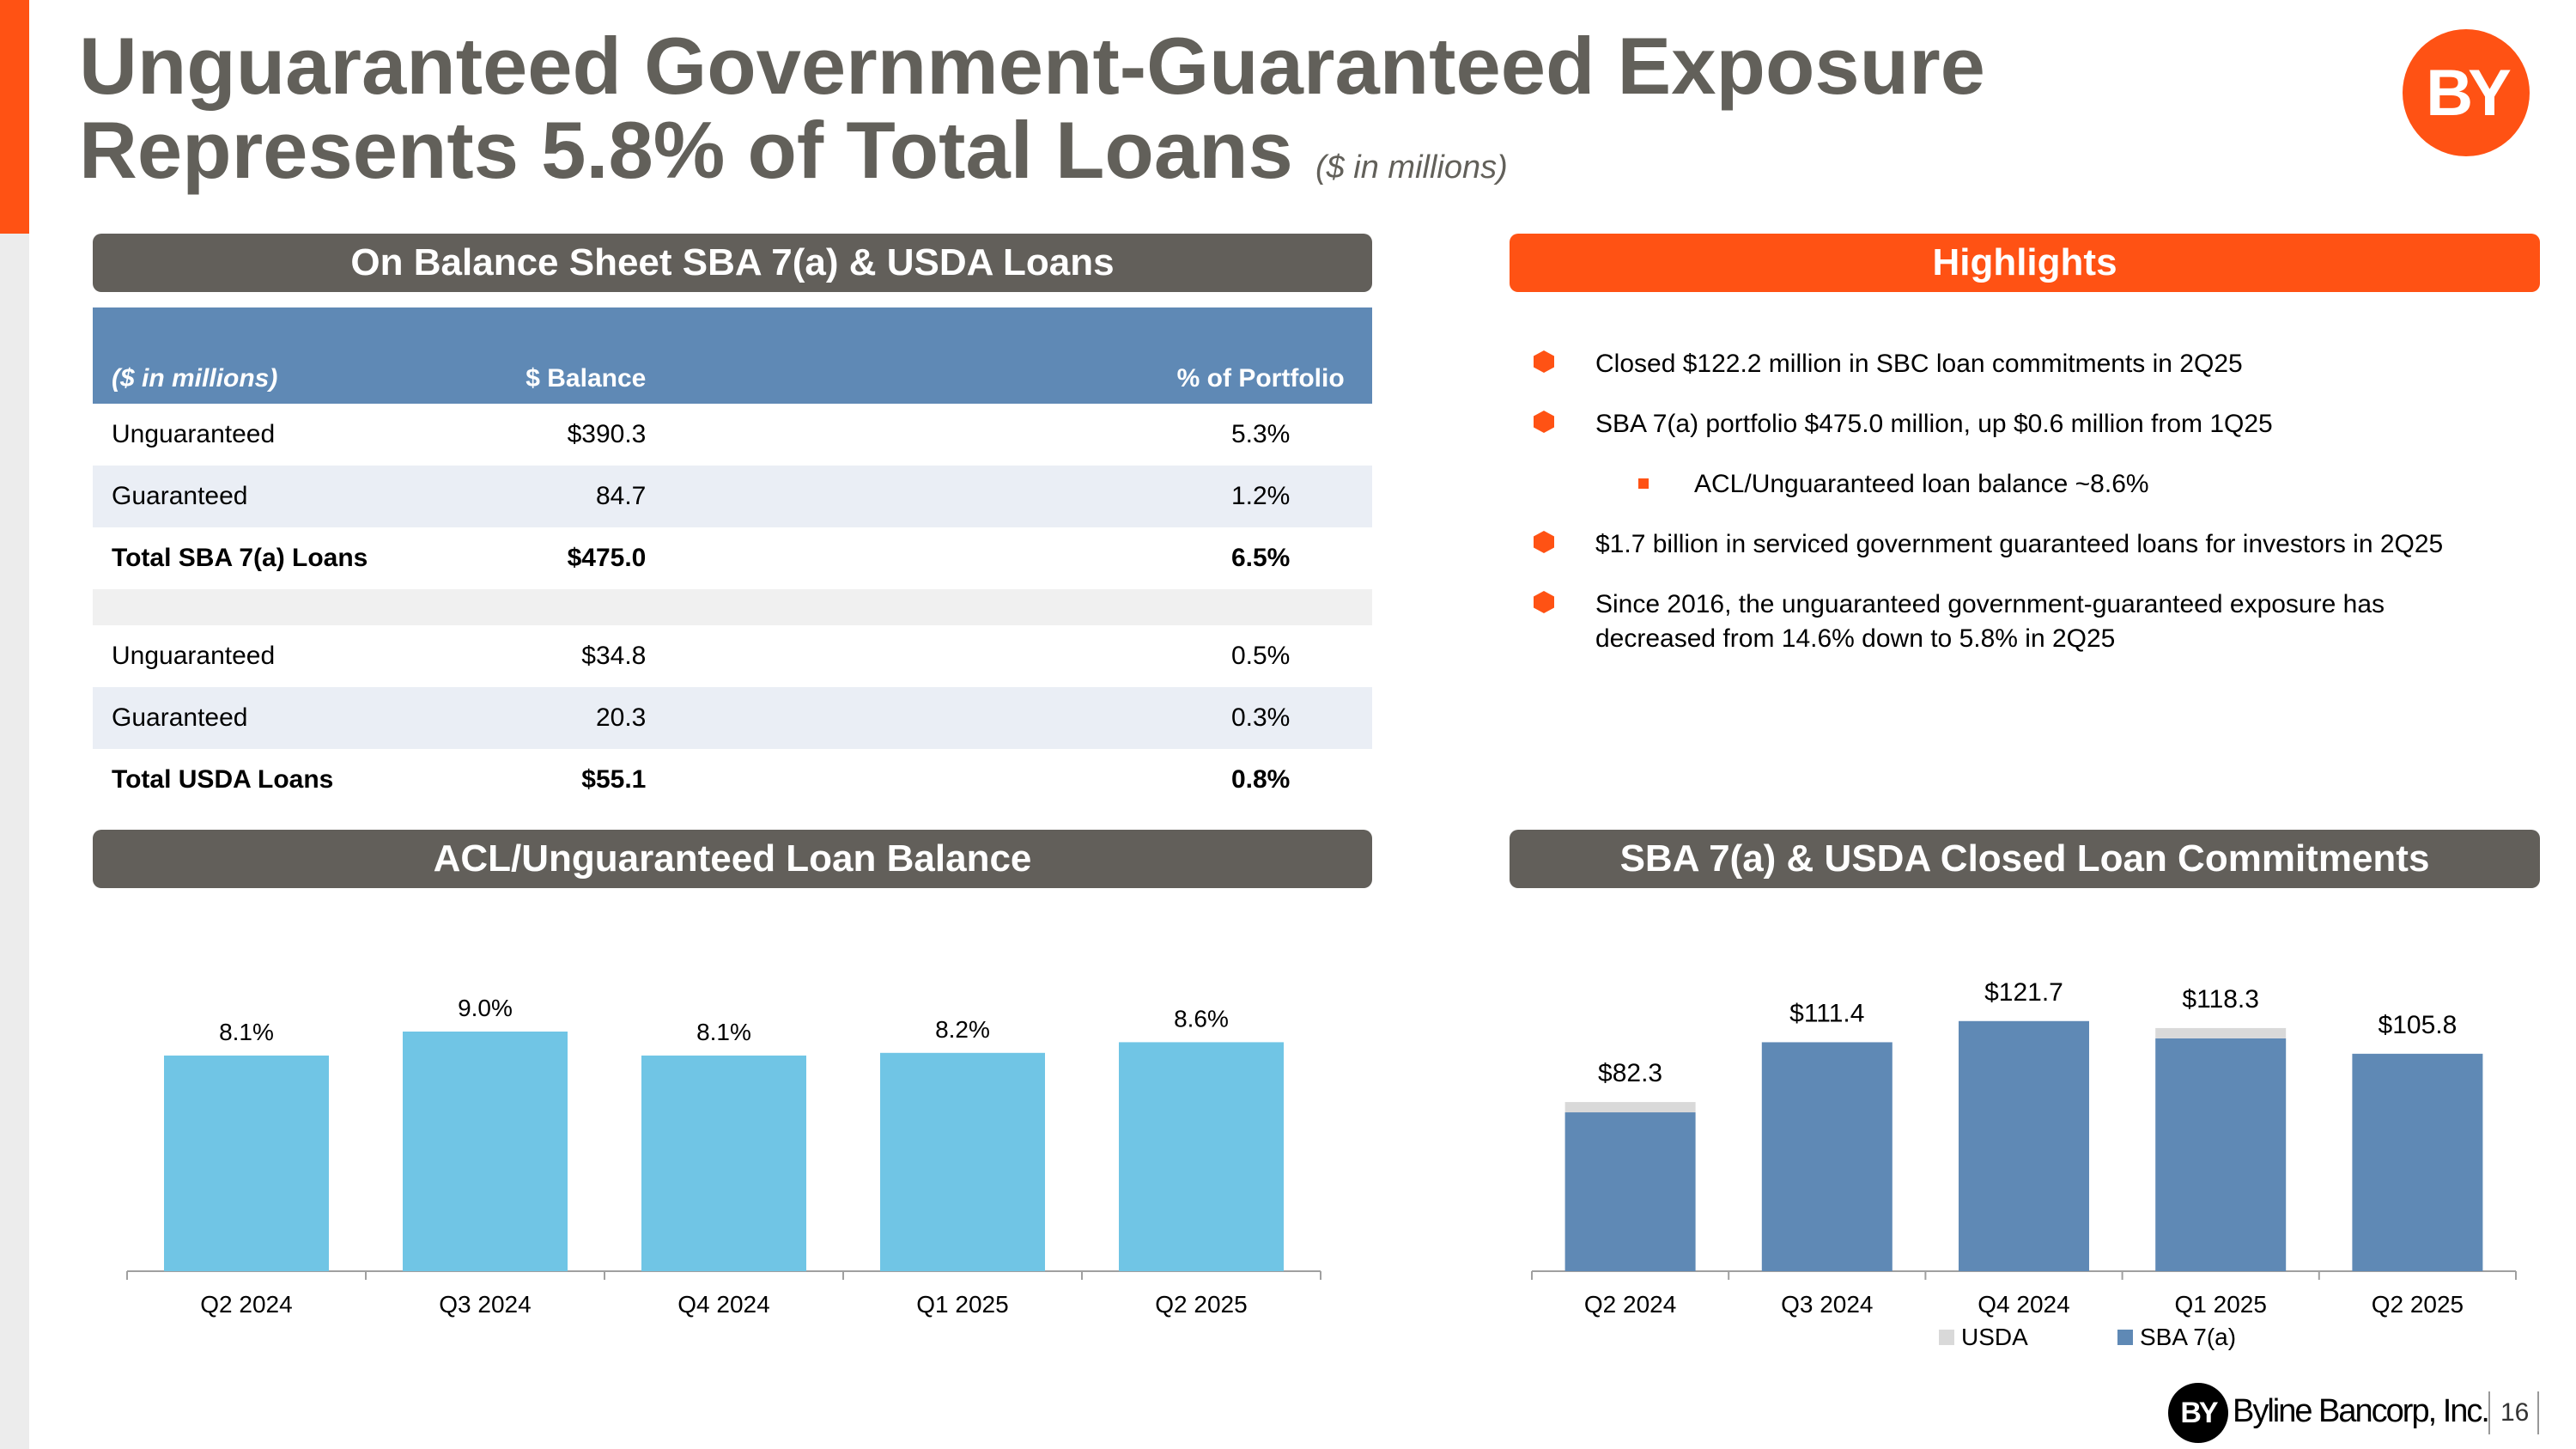  Describe the element at coordinates (1202, 1018) in the screenshot. I see `acl-bar-data-label: 8.6%` at that location.